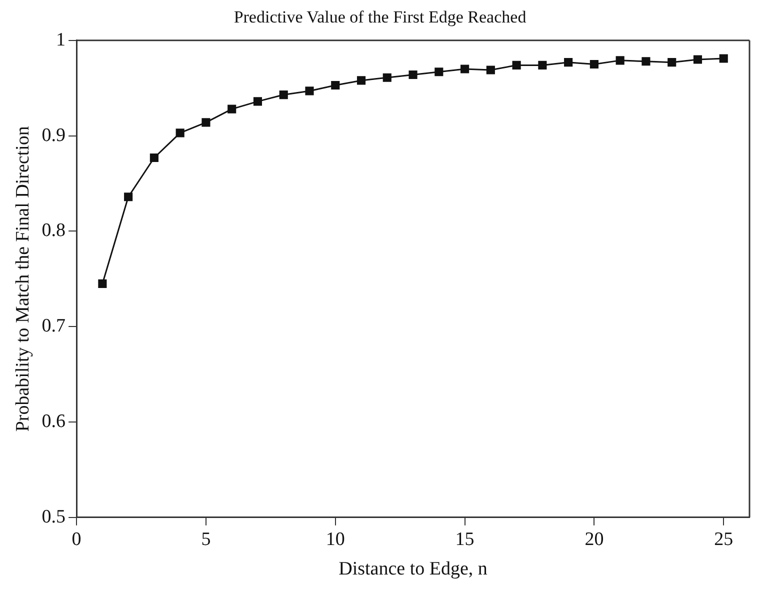 This screenshot has width=764, height=593. What do you see at coordinates (594, 539) in the screenshot?
I see `x-tick-label: 20` at bounding box center [594, 539].